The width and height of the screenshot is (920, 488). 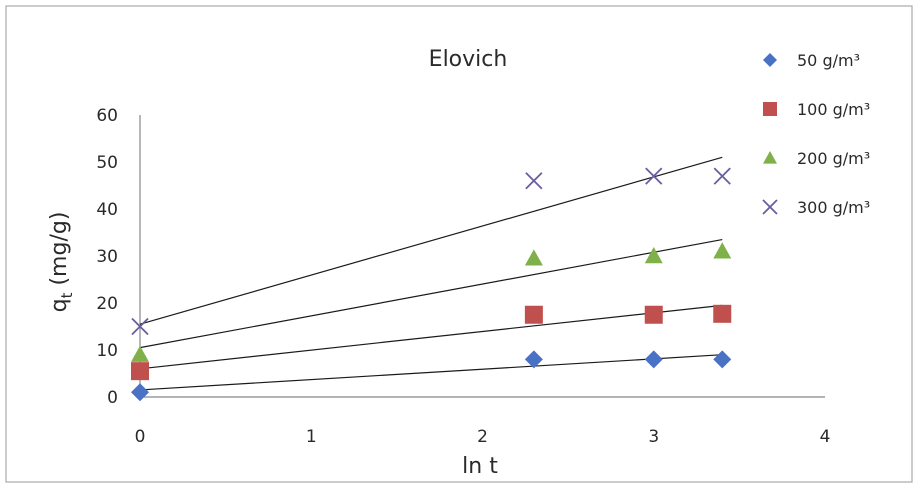 I want to click on y-axis-title-unit: (mg/g), so click(x=59, y=252).